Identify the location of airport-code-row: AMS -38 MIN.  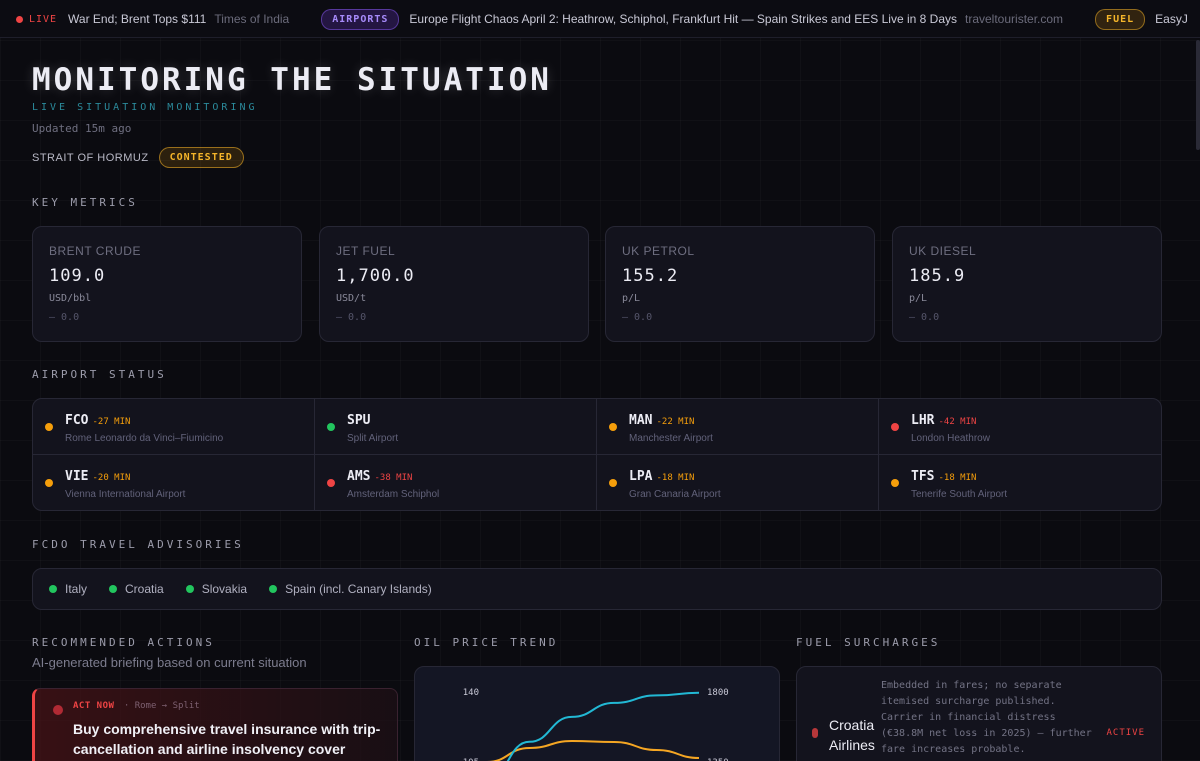
(471, 476).